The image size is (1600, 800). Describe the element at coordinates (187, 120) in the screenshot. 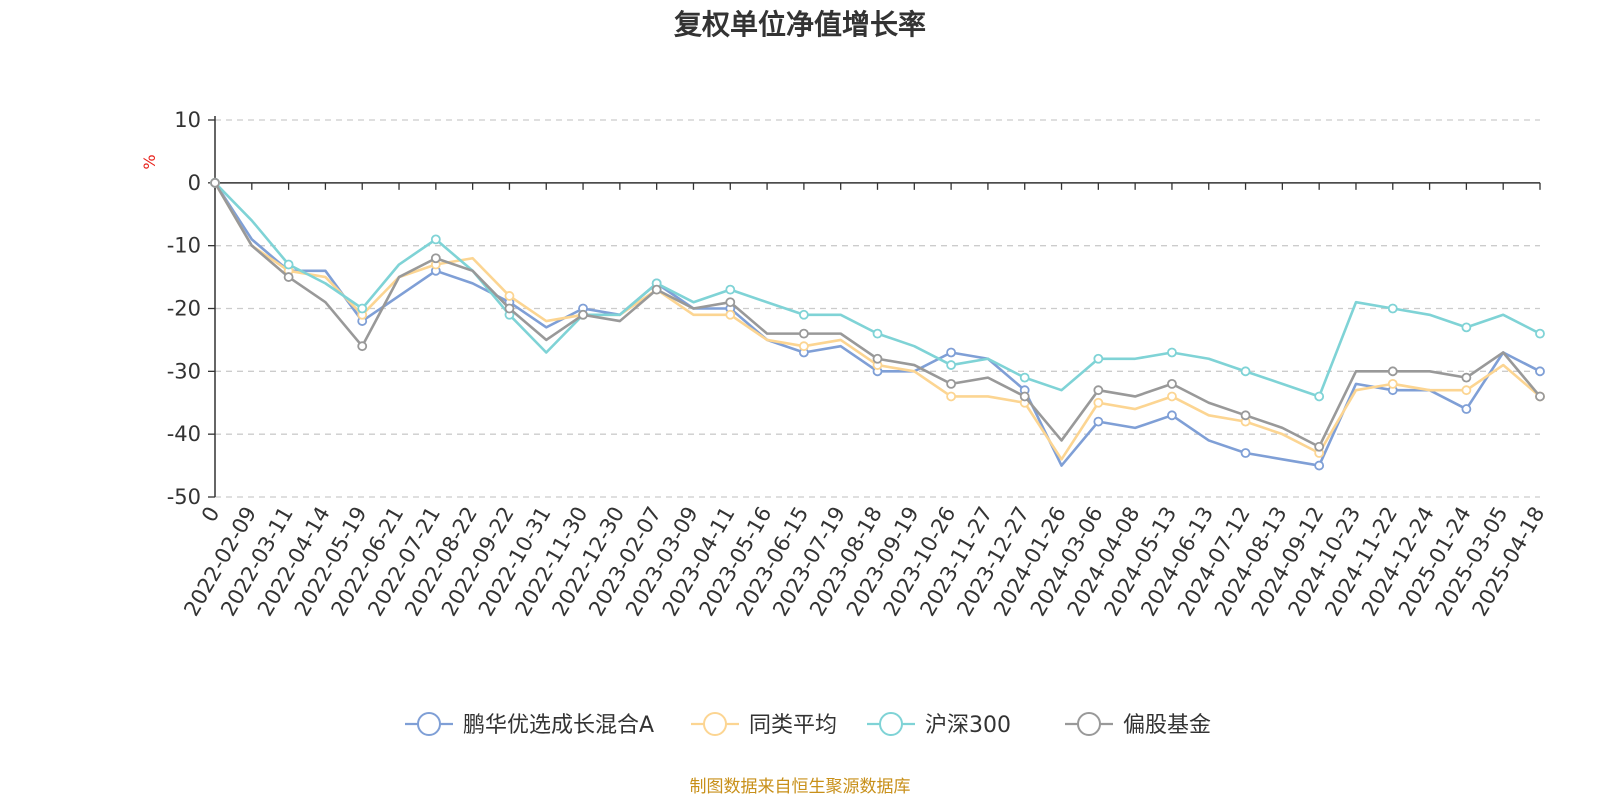

I see `y-tick-label: 10` at that location.